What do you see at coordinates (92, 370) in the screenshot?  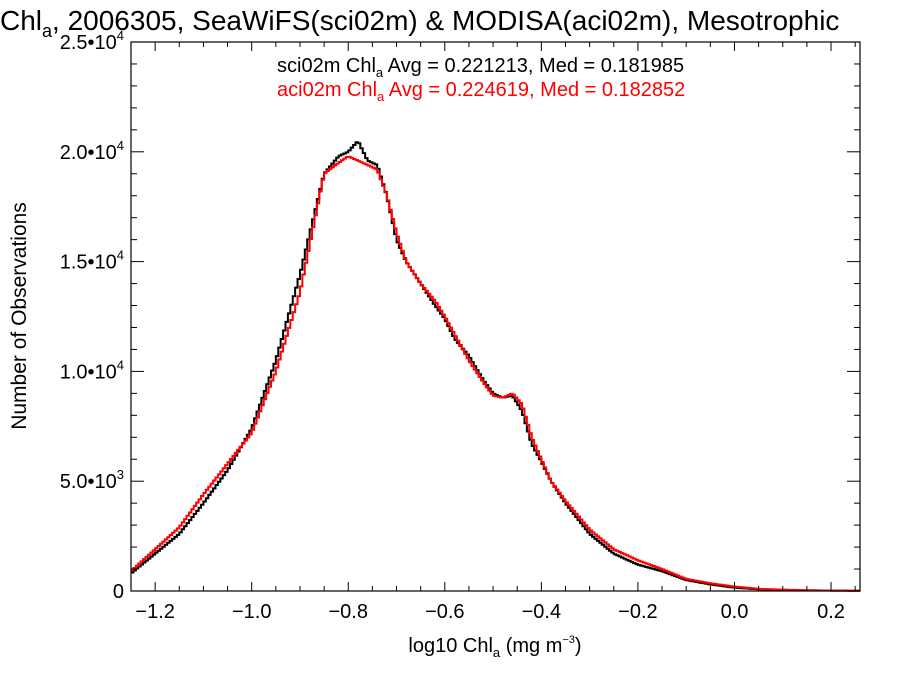 I see `y-tick-label: 1.0•104` at bounding box center [92, 370].